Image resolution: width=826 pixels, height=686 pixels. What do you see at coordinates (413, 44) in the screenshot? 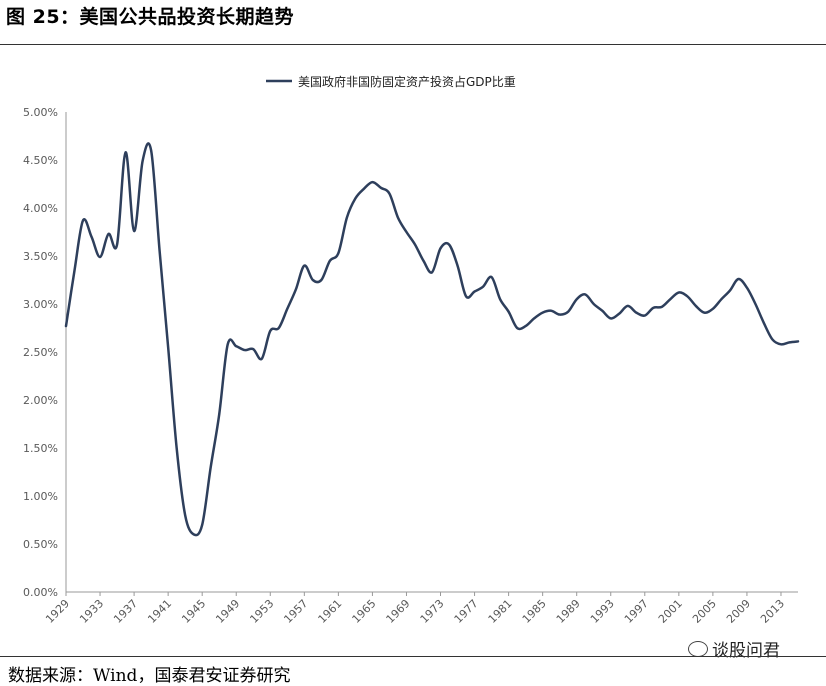
I see `top-divider` at bounding box center [413, 44].